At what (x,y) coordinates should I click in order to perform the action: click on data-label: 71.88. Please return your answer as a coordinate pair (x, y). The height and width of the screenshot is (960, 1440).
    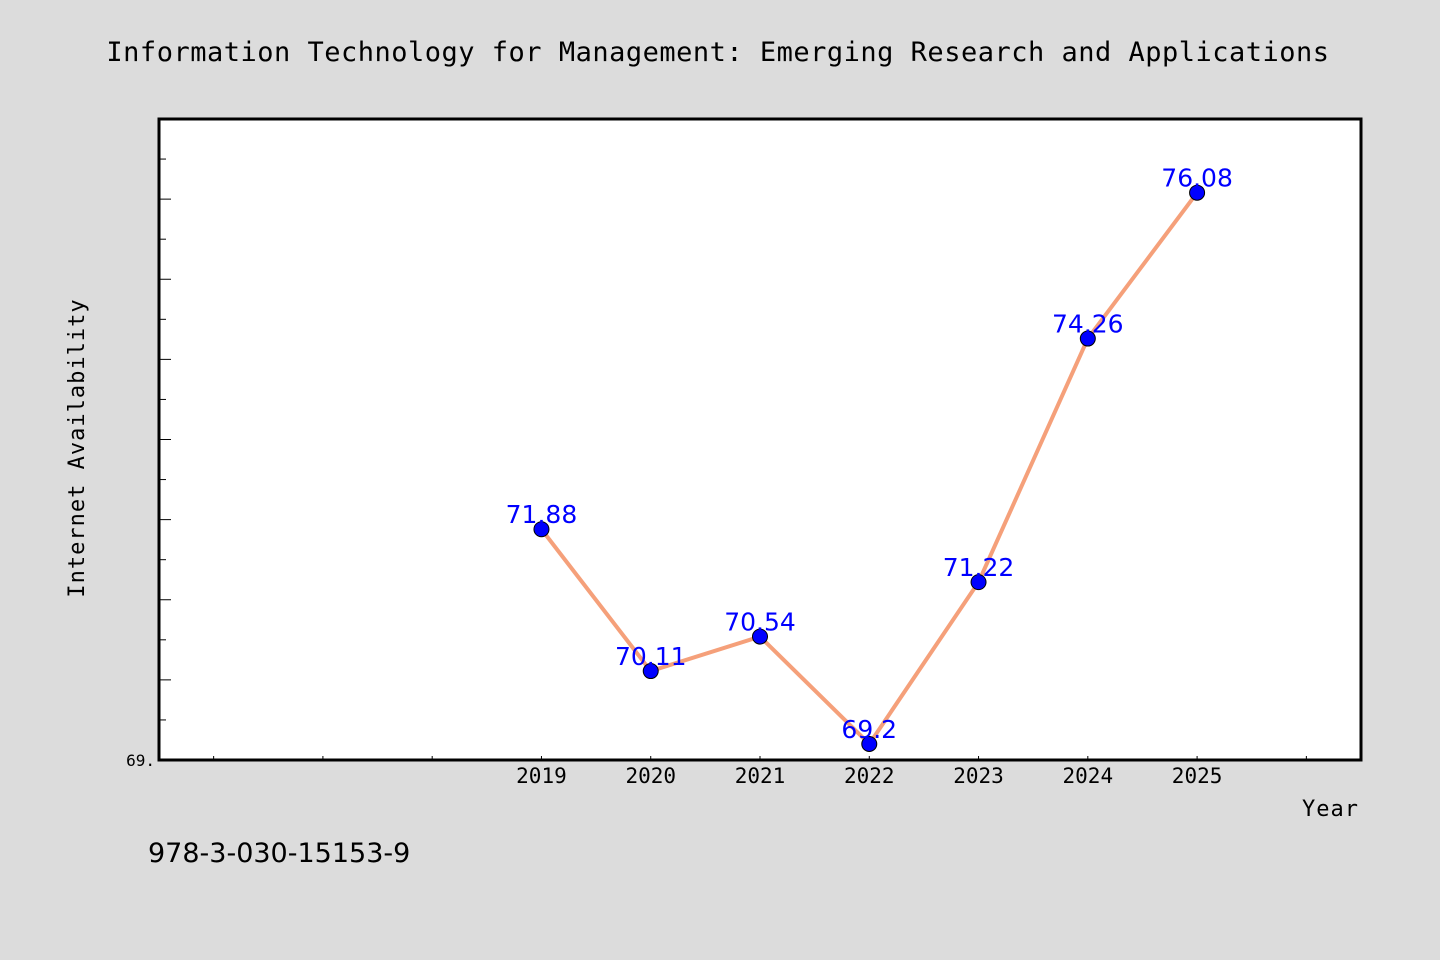
    Looking at the image, I should click on (542, 514).